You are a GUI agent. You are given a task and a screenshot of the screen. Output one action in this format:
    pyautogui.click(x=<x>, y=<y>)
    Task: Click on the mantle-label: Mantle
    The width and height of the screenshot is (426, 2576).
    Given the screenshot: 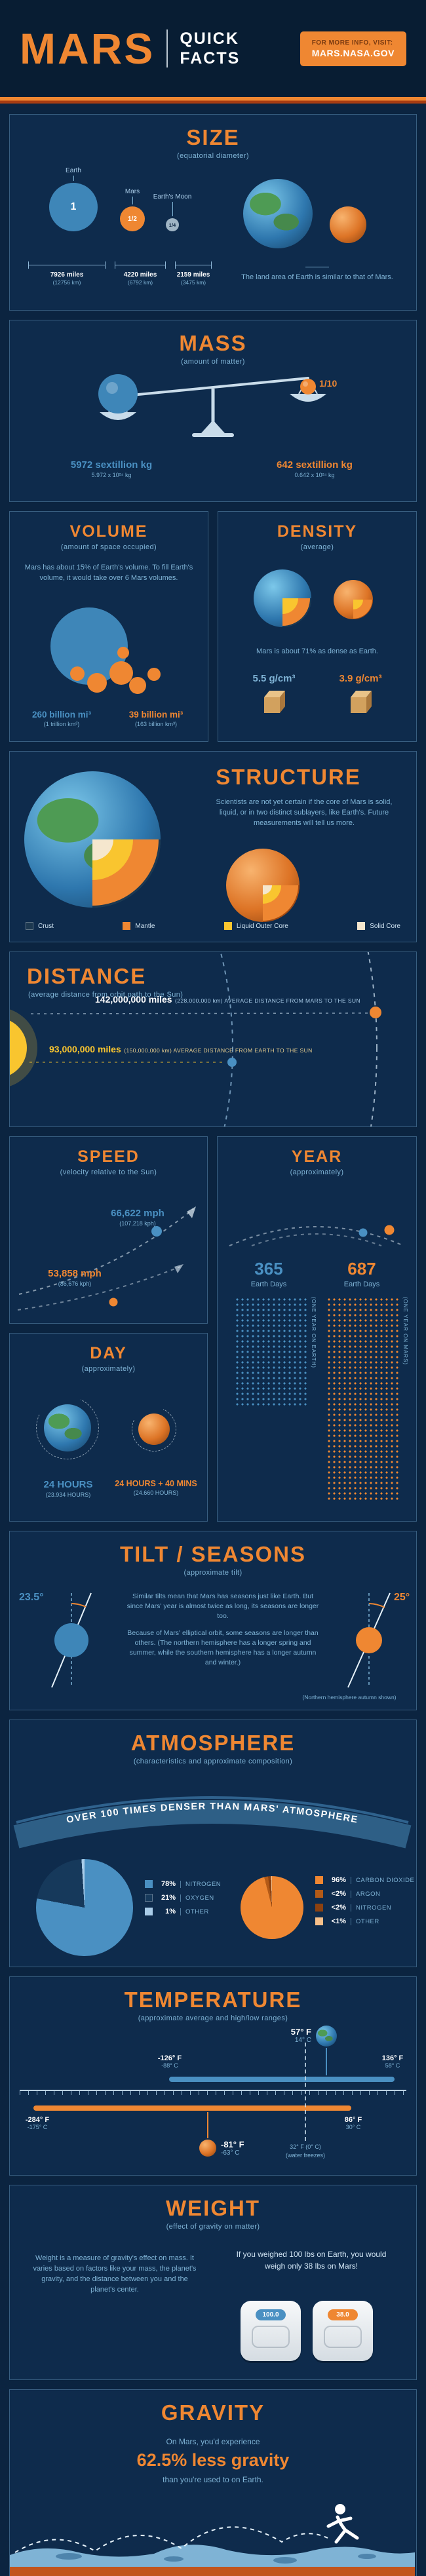 What is the action you would take?
    pyautogui.click(x=145, y=926)
    